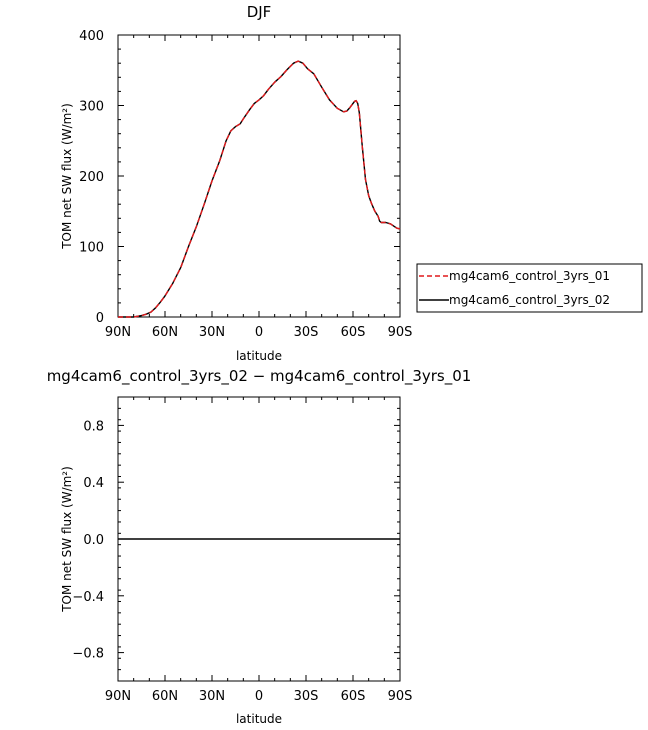  Describe the element at coordinates (165, 696) in the screenshot. I see `bottom-x-tick-label: 60N` at that location.